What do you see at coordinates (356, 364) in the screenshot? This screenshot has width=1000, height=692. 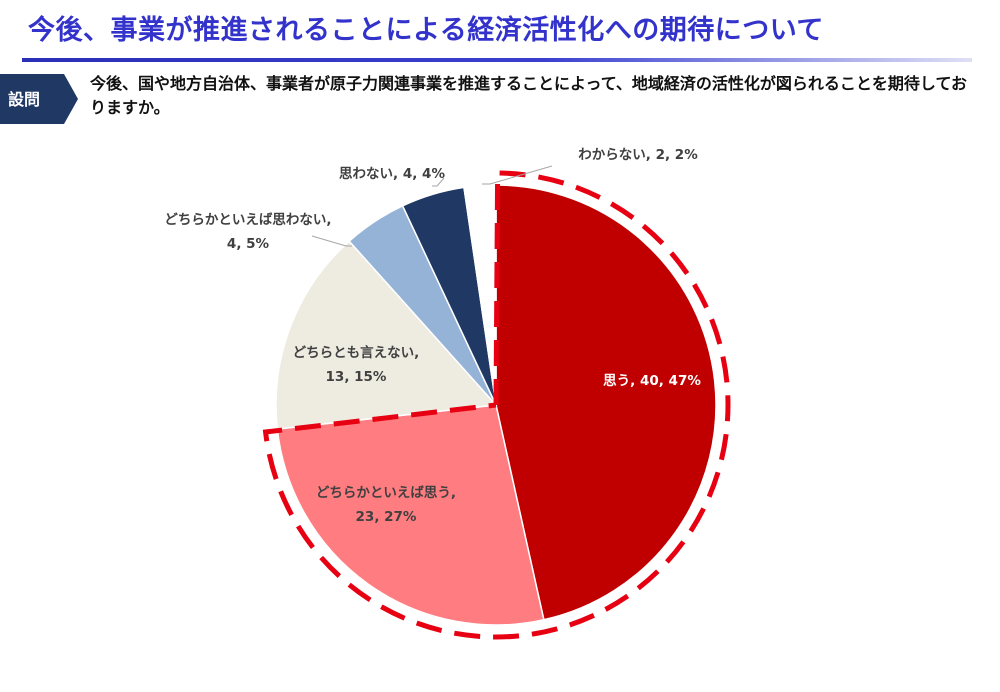 I see `slice-label-dochiratomo: どちらとも言えない, 13, 15%` at bounding box center [356, 364].